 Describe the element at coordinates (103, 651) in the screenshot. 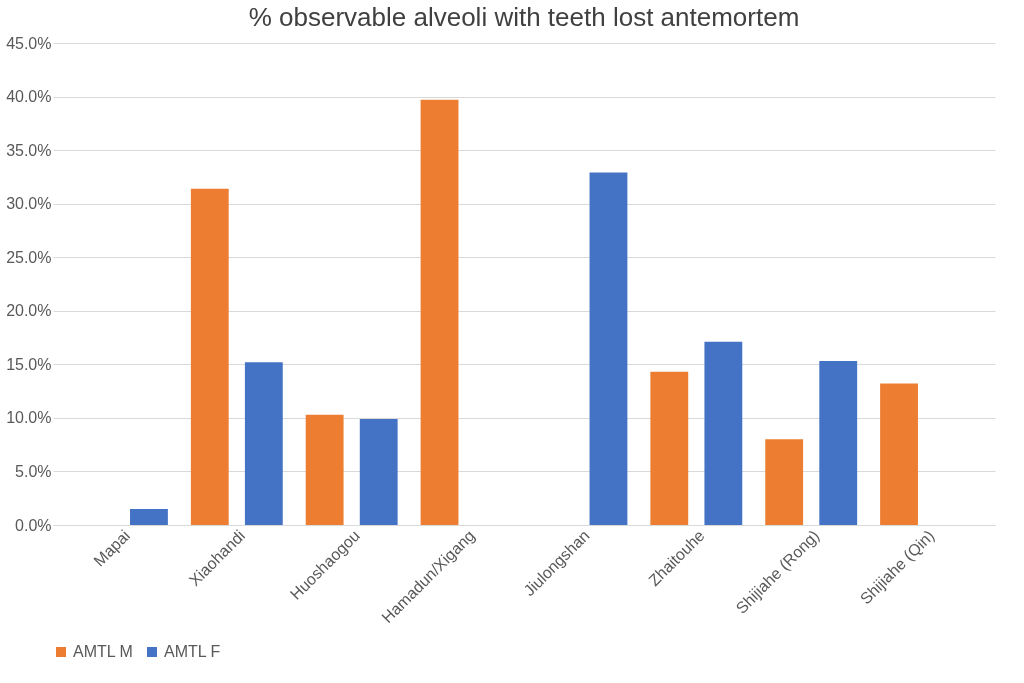

I see `legend-label: AMTL M` at that location.